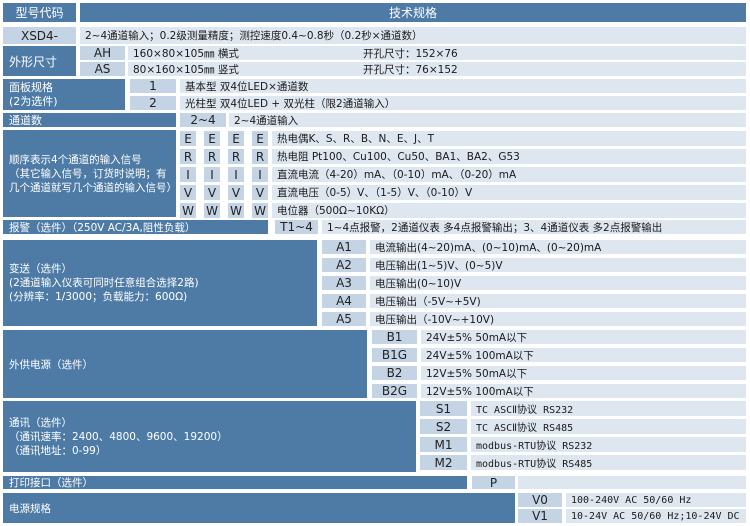 The image size is (750, 526). What do you see at coordinates (135, 227) in the screenshot?
I see `alarm-label: 报警（选件）（250V AC/3A,阻性负载）` at bounding box center [135, 227].